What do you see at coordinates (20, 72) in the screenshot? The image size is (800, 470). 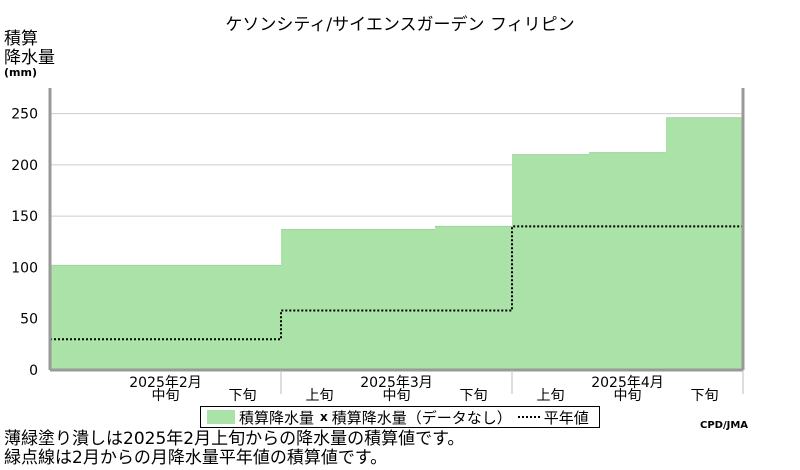 I see `y-axis-unit: (mm)` at bounding box center [20, 72].